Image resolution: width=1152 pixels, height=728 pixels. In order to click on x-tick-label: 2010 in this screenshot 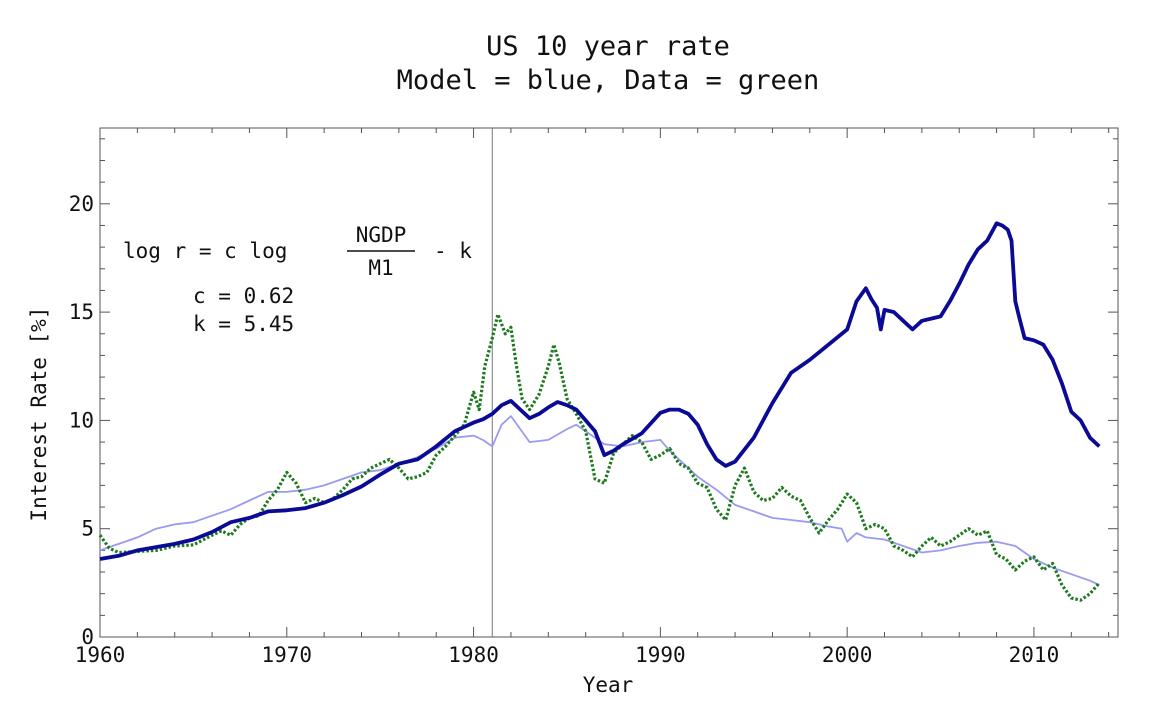, I will do `click(1034, 655)`.